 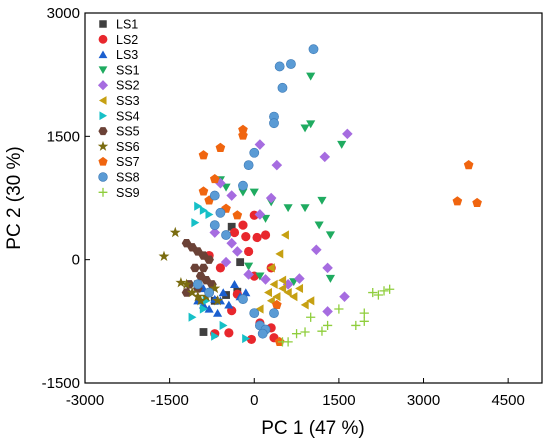 What do you see at coordinates (254, 400) in the screenshot?
I see `x-tick-label: 0` at bounding box center [254, 400].